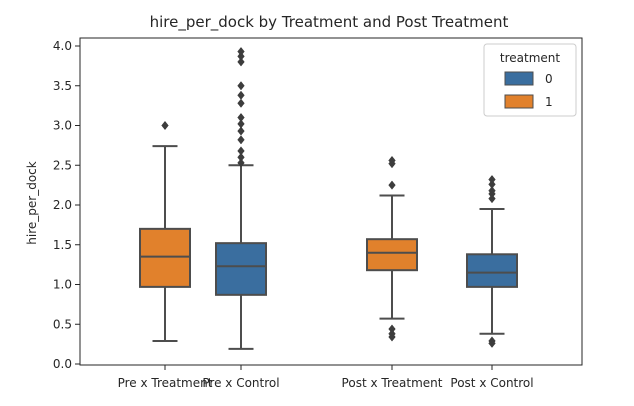  What do you see at coordinates (62, 46) in the screenshot?
I see `y-tick-label: 4.0` at bounding box center [62, 46].